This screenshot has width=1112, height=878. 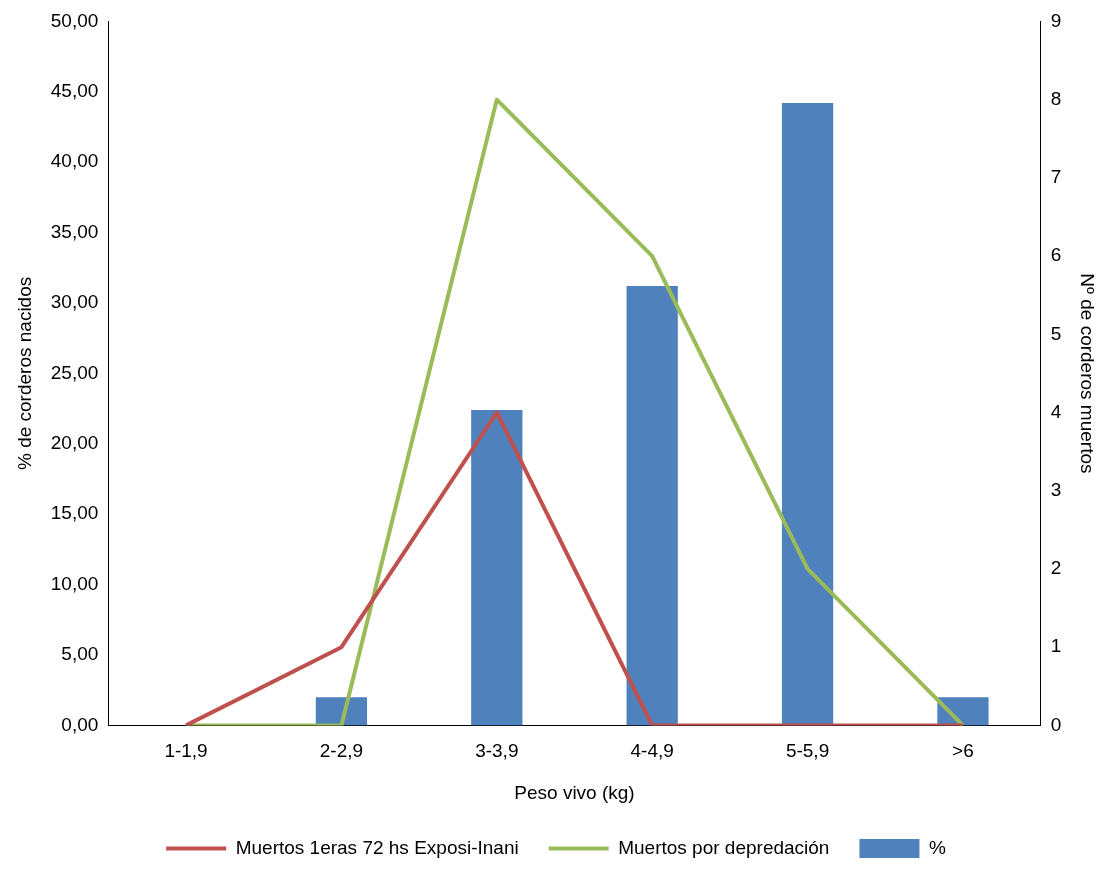 I want to click on legend-label: Muertos 1eras 72 hs Exposi-Inani, so click(x=377, y=847).